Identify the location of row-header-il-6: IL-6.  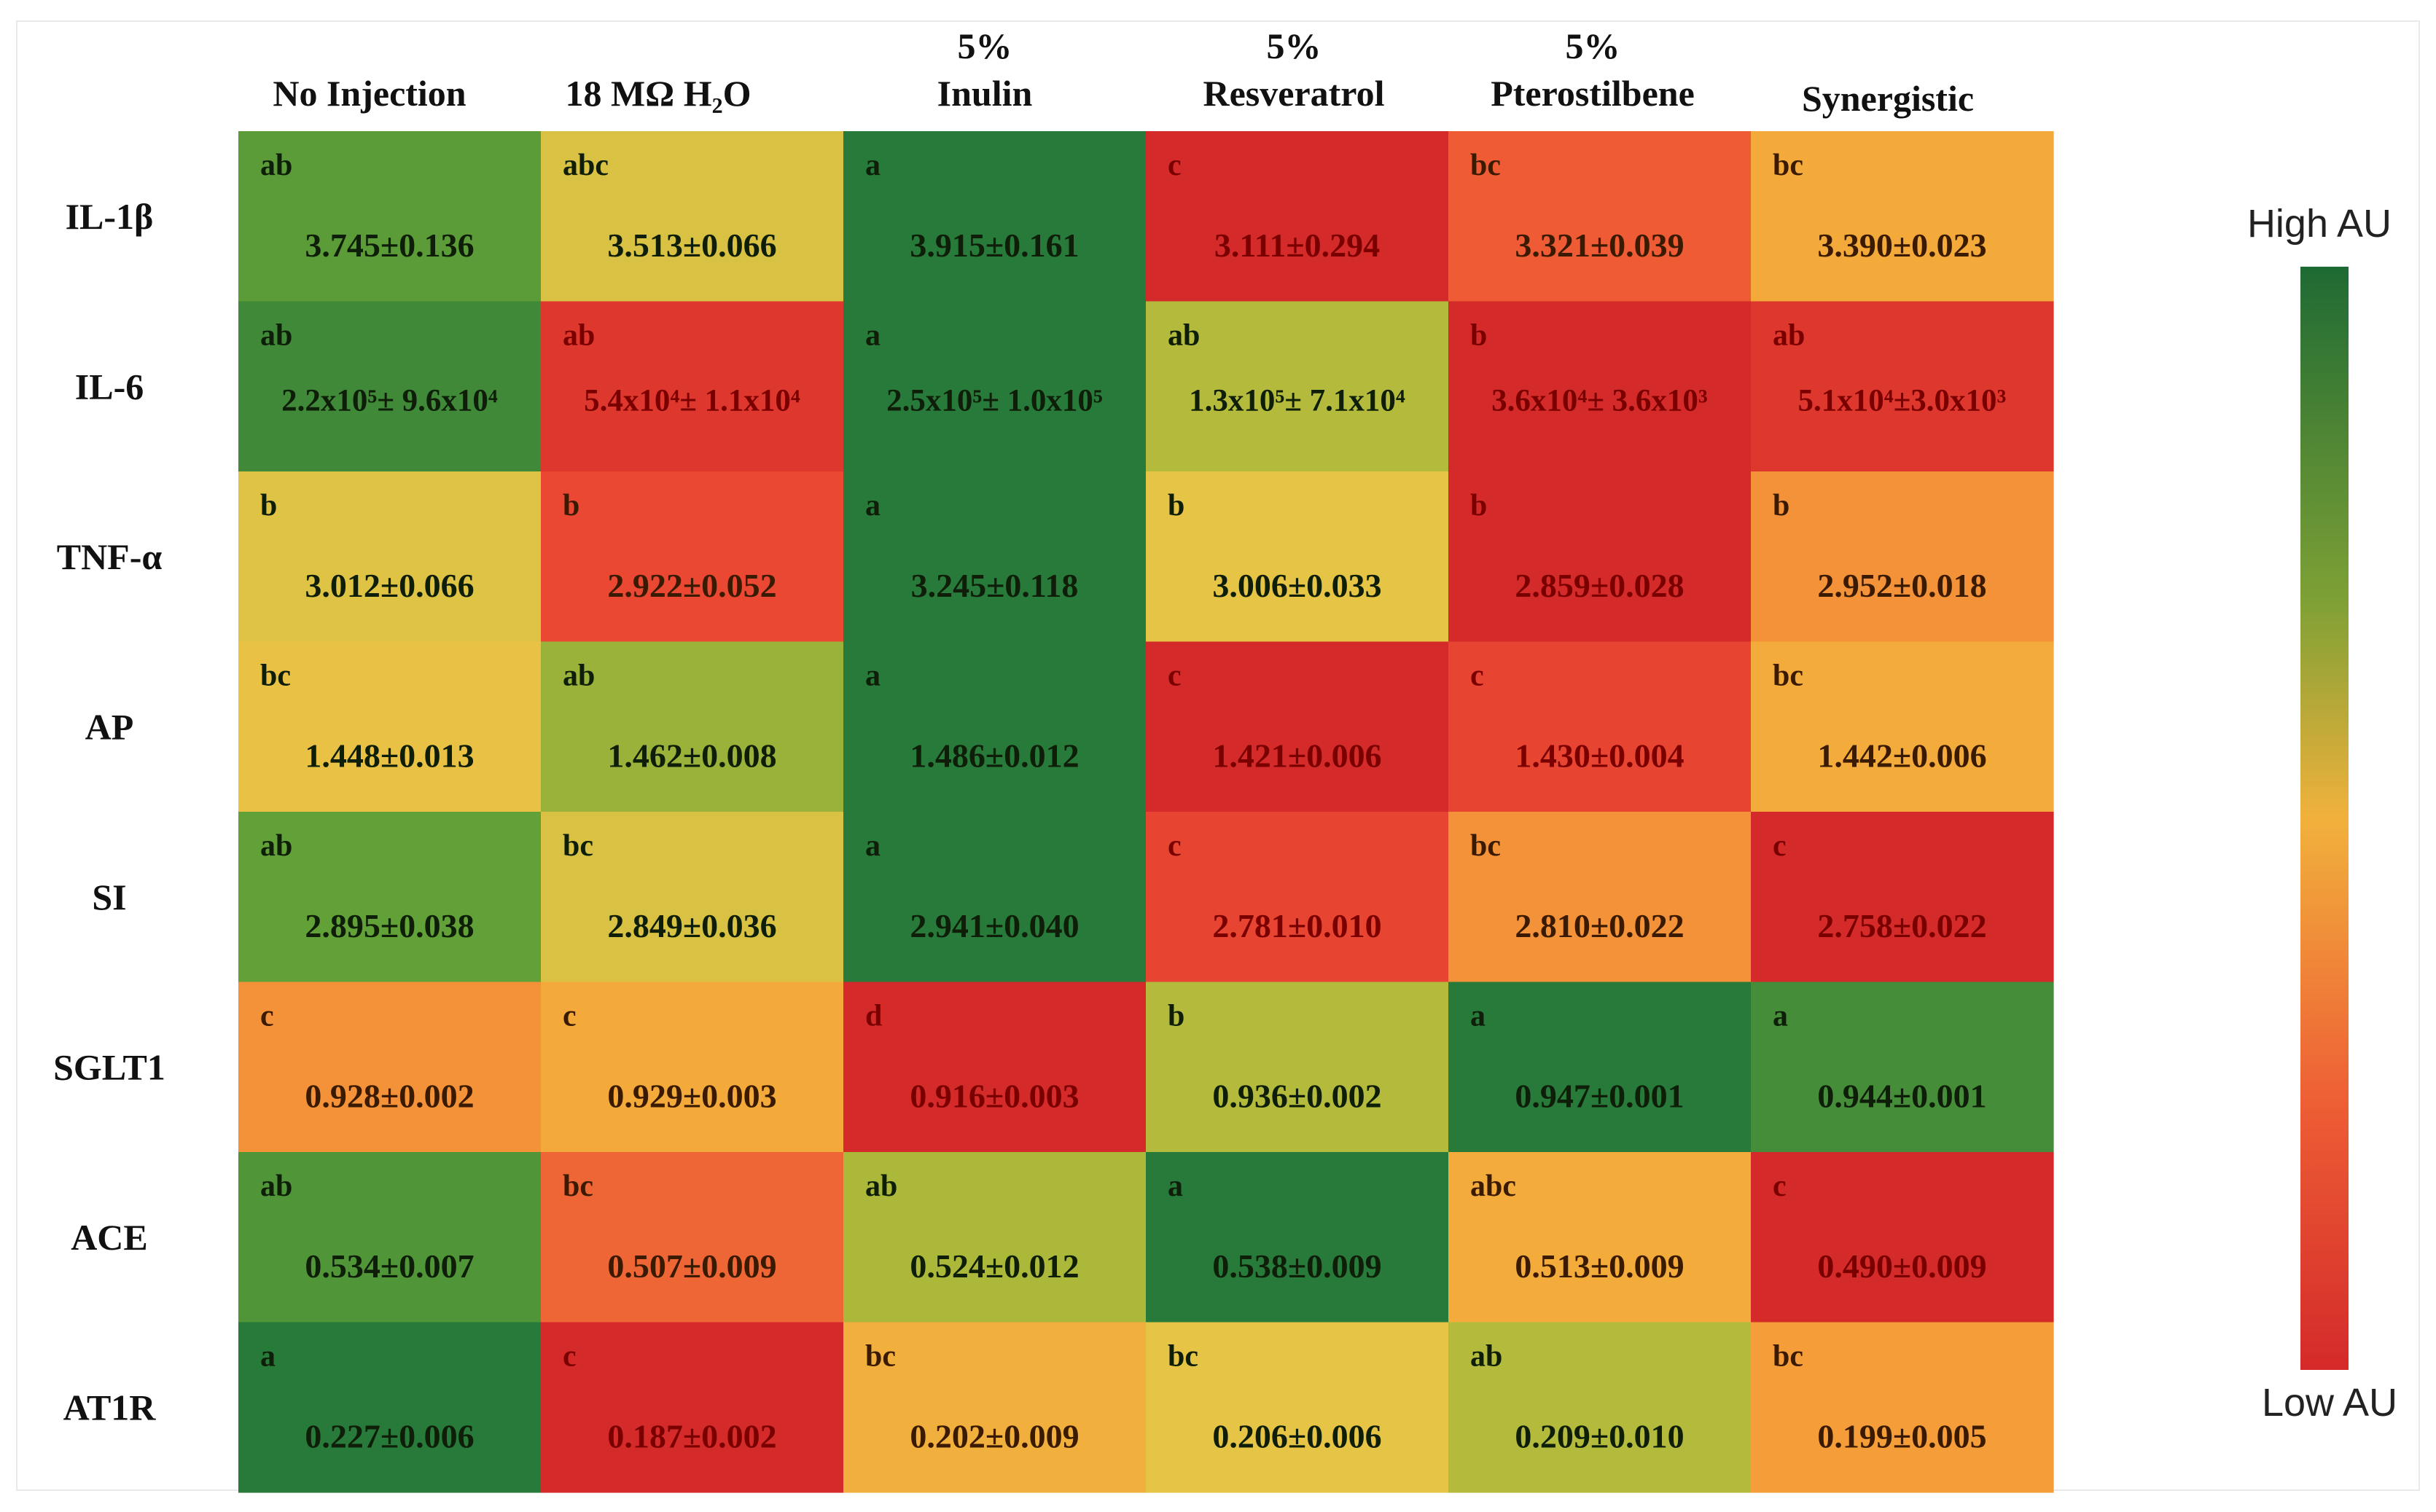
(110, 386).